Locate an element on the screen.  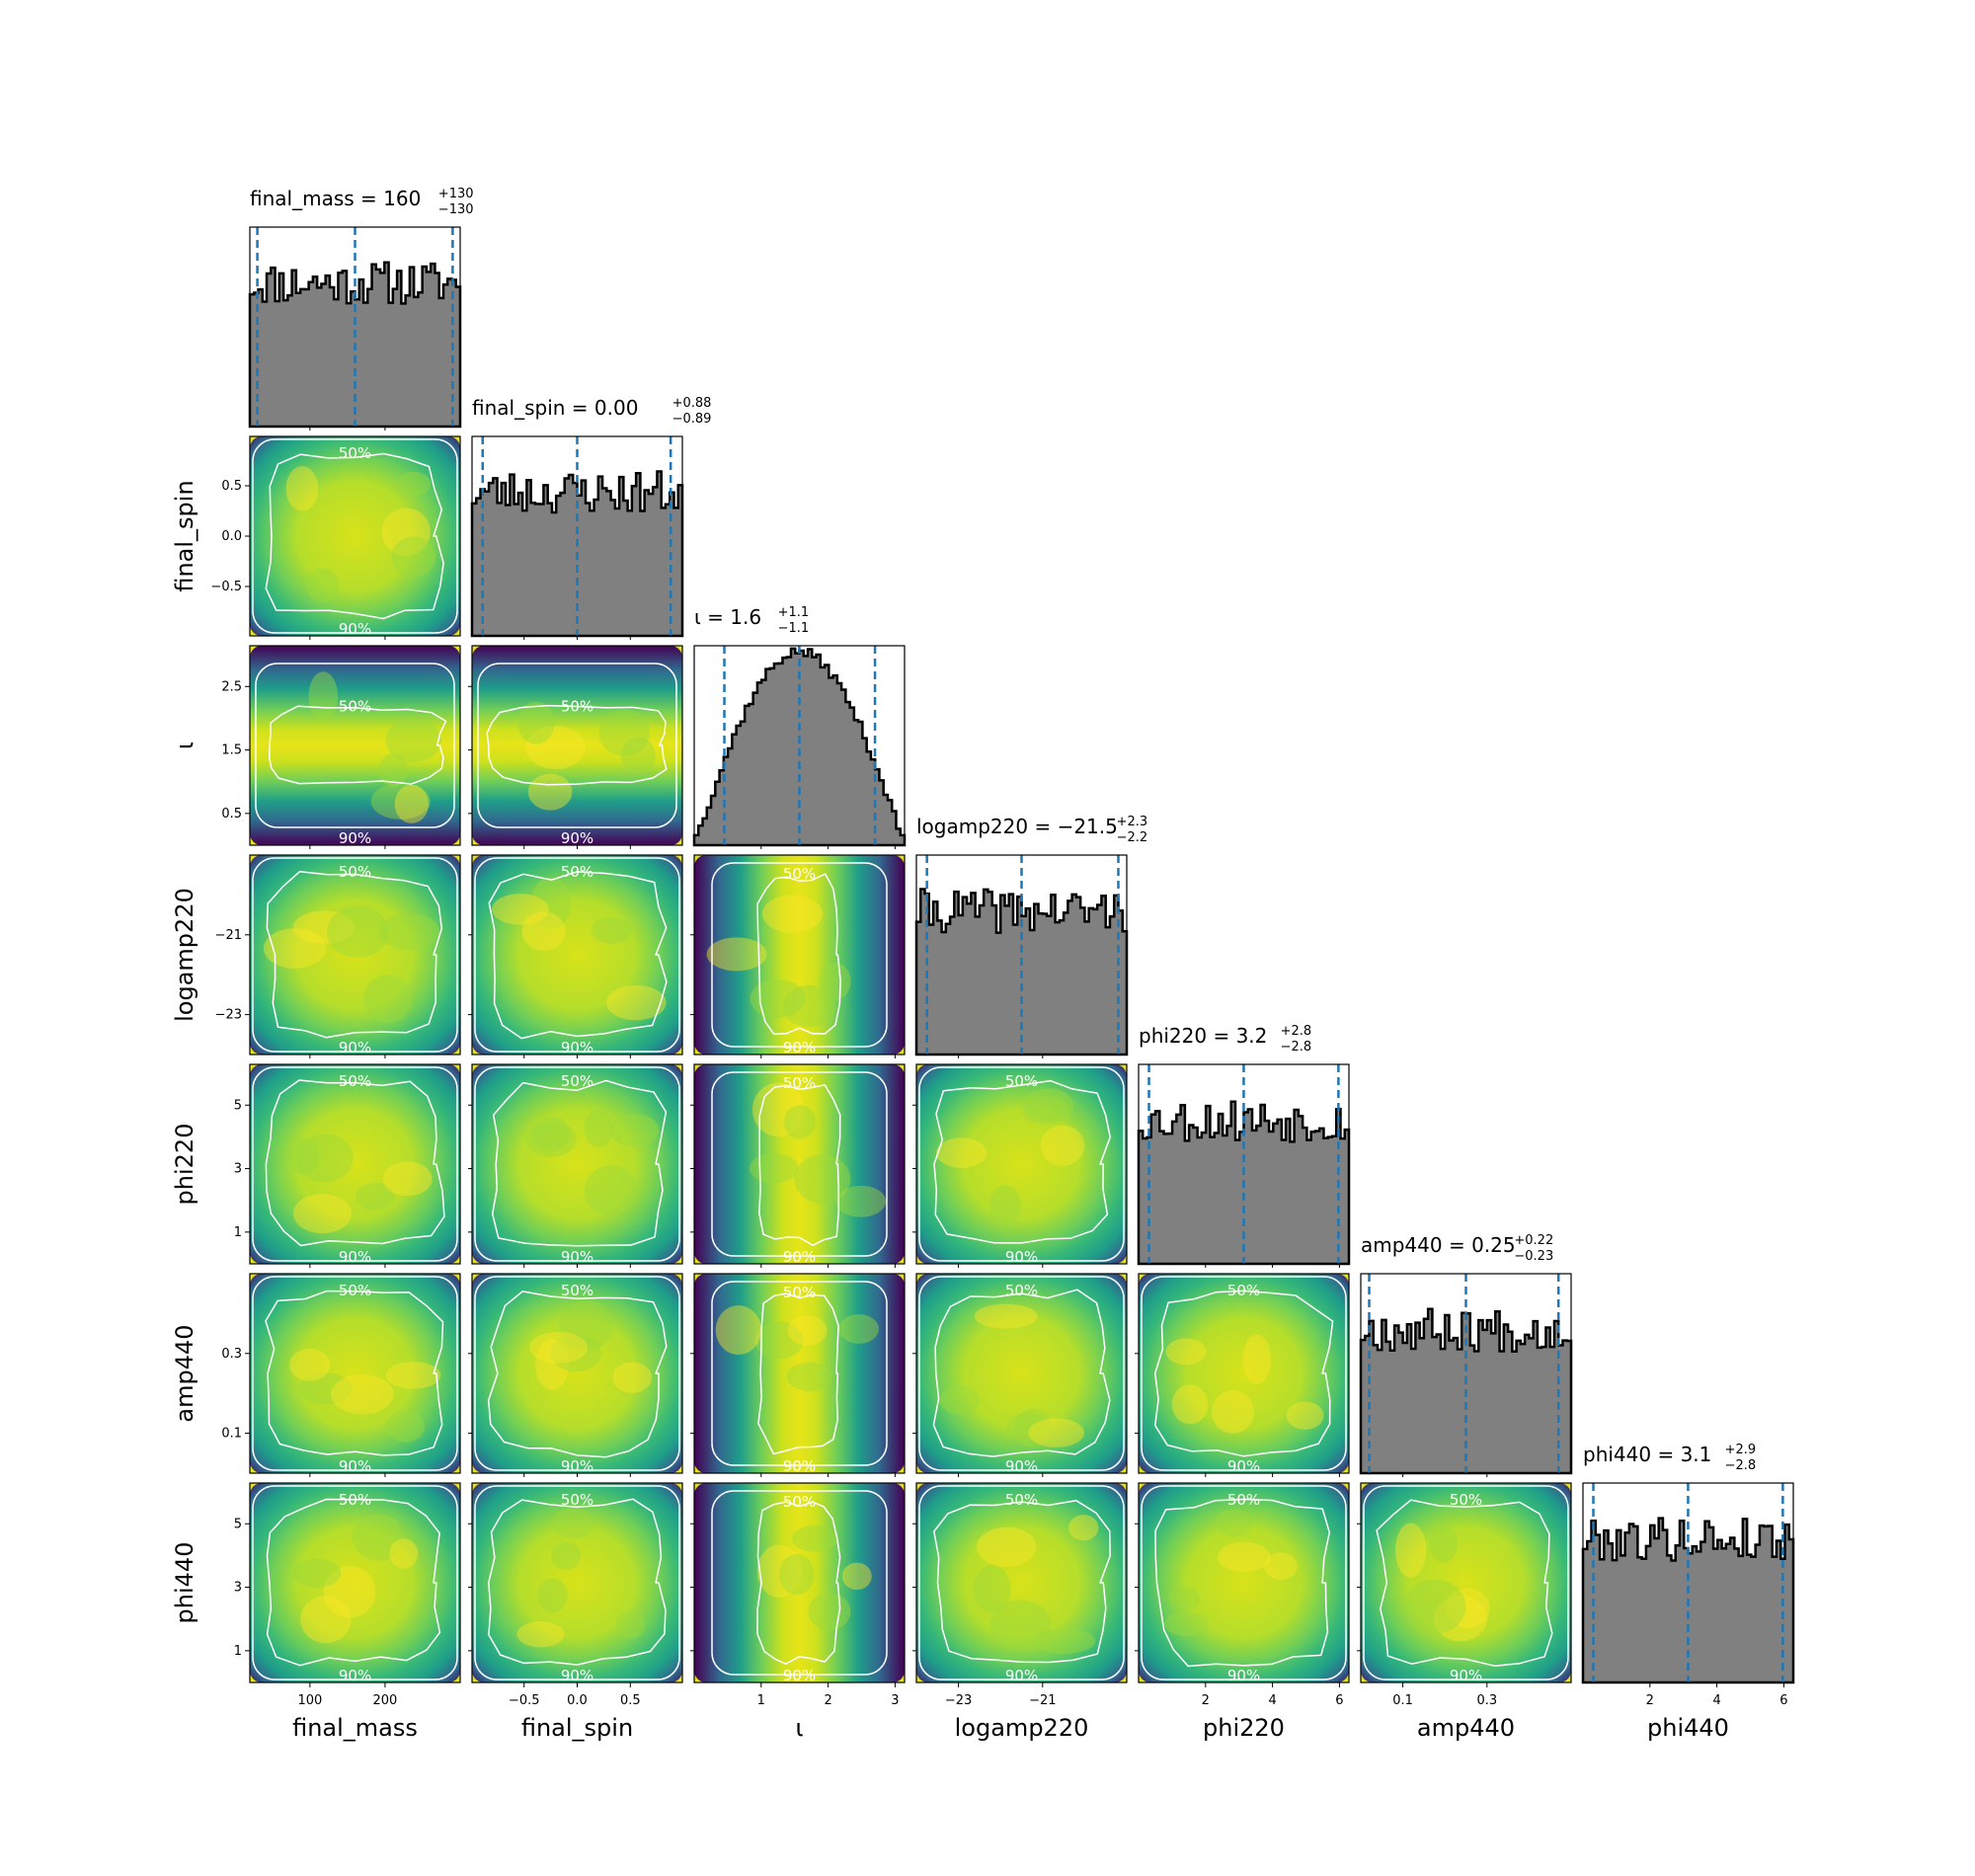
density-panel-phi220-phi440: 50% 90% 2 4 6 phi220 is located at coordinates (1242, 1612).